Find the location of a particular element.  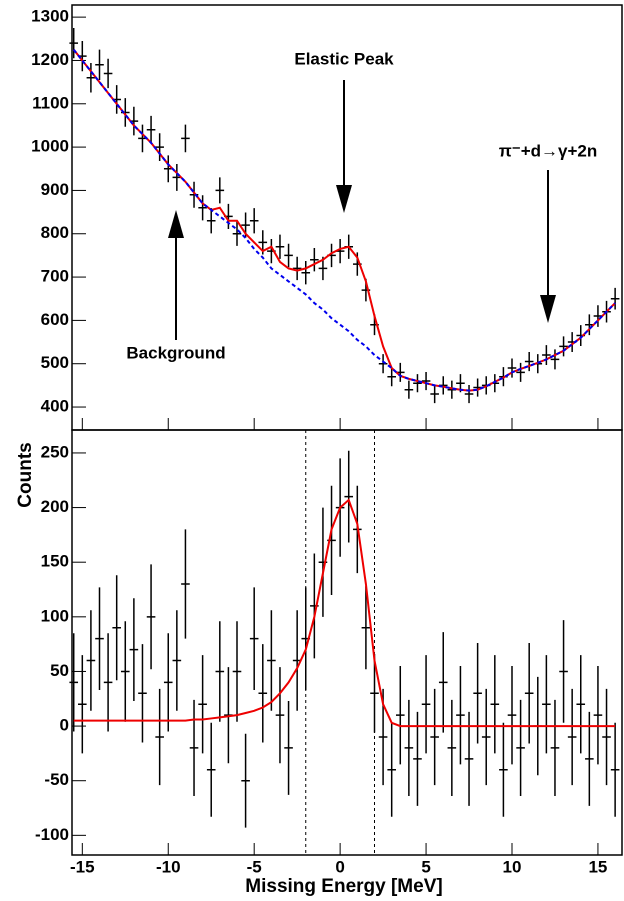

y-tick-label: 400 is located at coordinates (55, 406).